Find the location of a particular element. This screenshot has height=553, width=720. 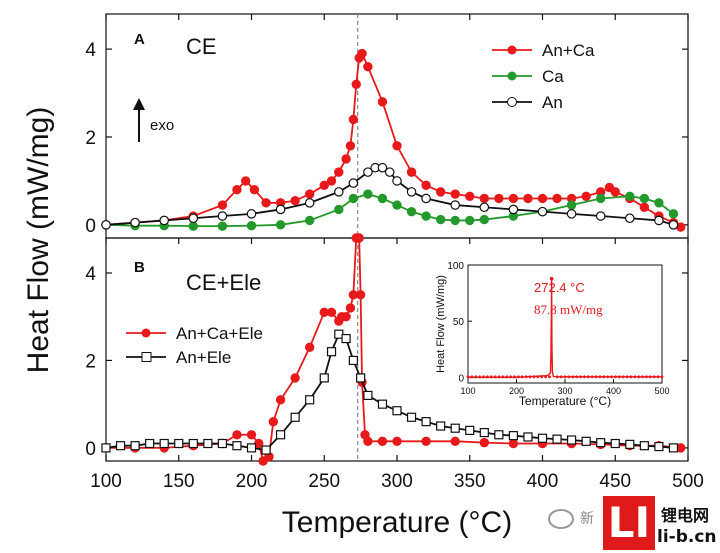

inset-annotation-peak: 87.8 mW/mg is located at coordinates (568, 309).